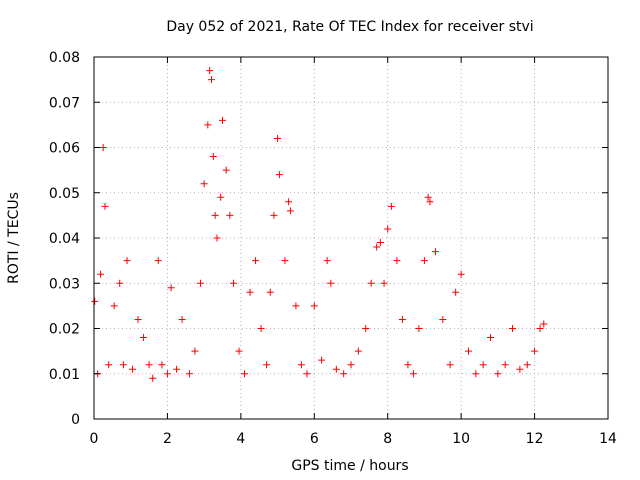 Image resolution: width=640 pixels, height=480 pixels. What do you see at coordinates (64, 330) in the screenshot?
I see `y-tick-label: 0.02` at bounding box center [64, 330].